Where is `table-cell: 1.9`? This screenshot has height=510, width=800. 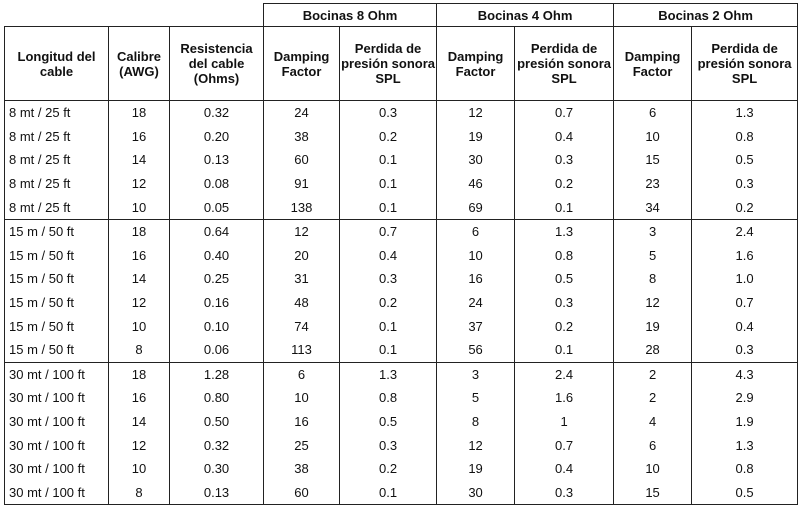 table-cell: 1.9 is located at coordinates (745, 421).